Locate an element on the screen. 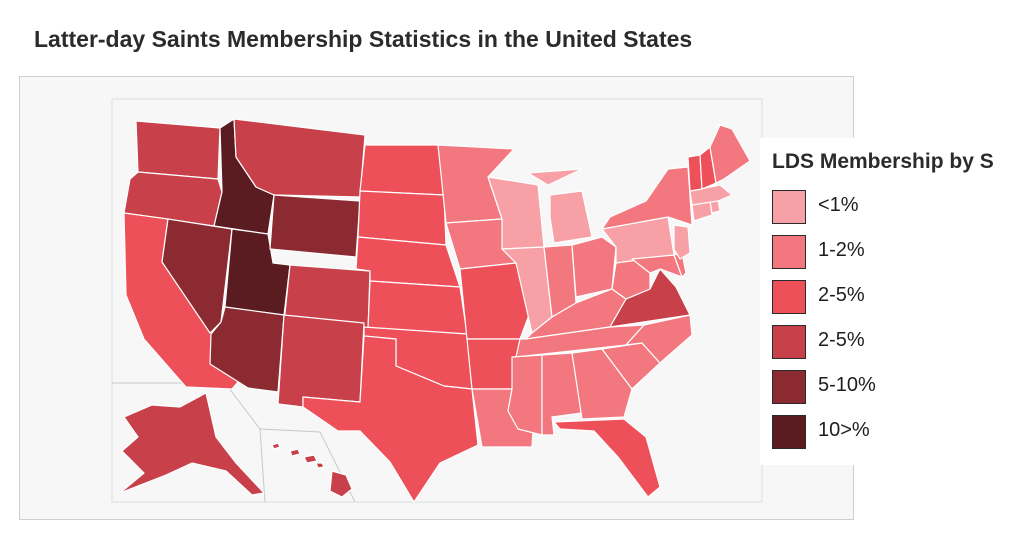 This screenshot has height=543, width=1034. state-massachusetts is located at coordinates (711, 195).